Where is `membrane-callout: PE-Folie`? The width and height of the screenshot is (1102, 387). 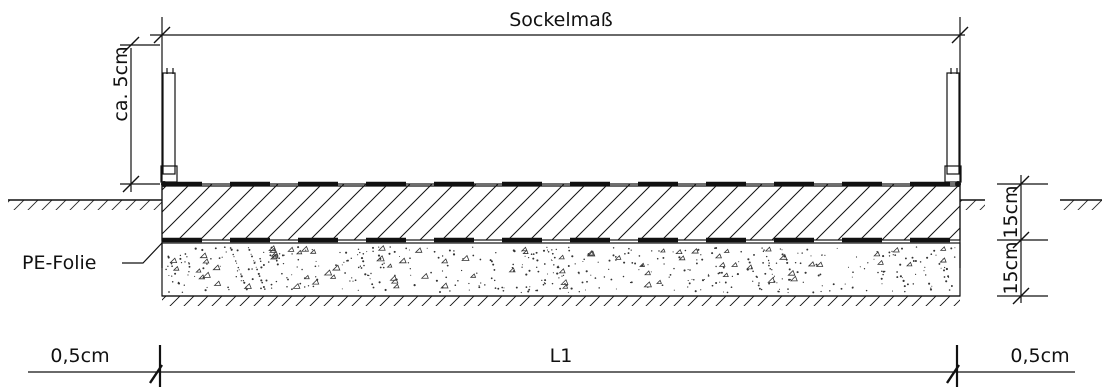
membrane-callout: PE-Folie is located at coordinates (92, 258).